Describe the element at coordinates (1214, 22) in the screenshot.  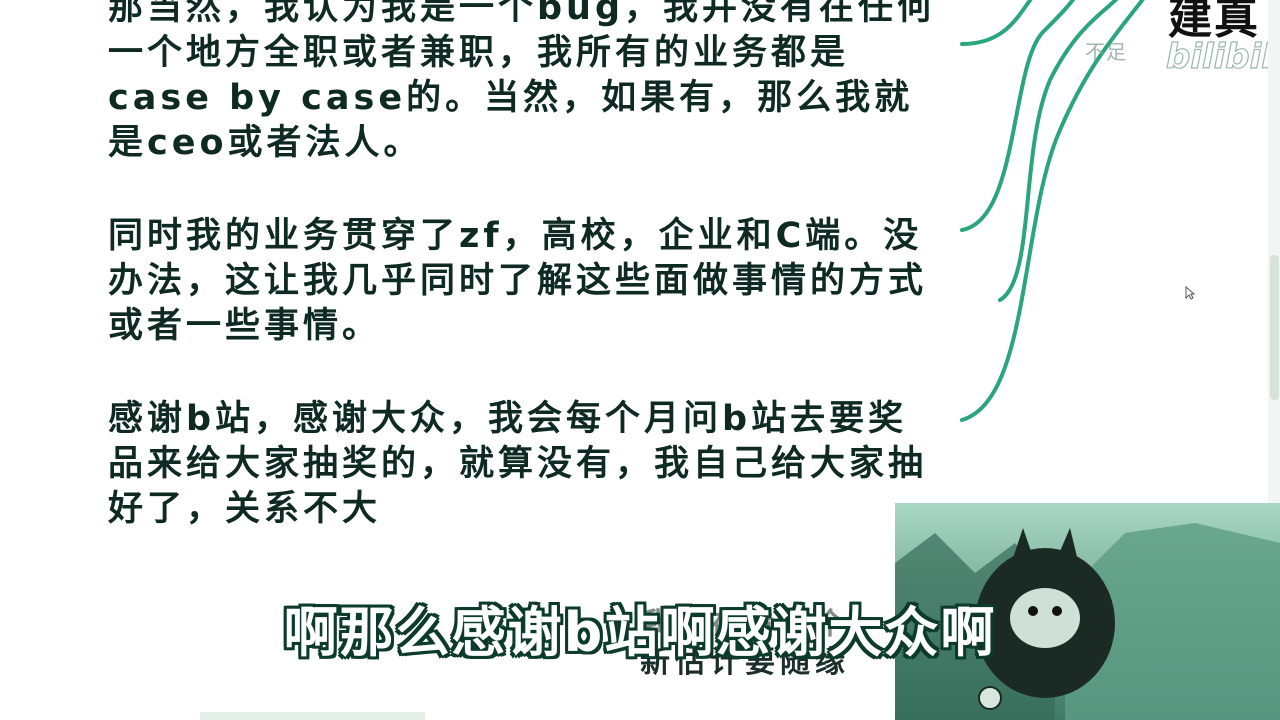
I see `corner-title: 建真` at that location.